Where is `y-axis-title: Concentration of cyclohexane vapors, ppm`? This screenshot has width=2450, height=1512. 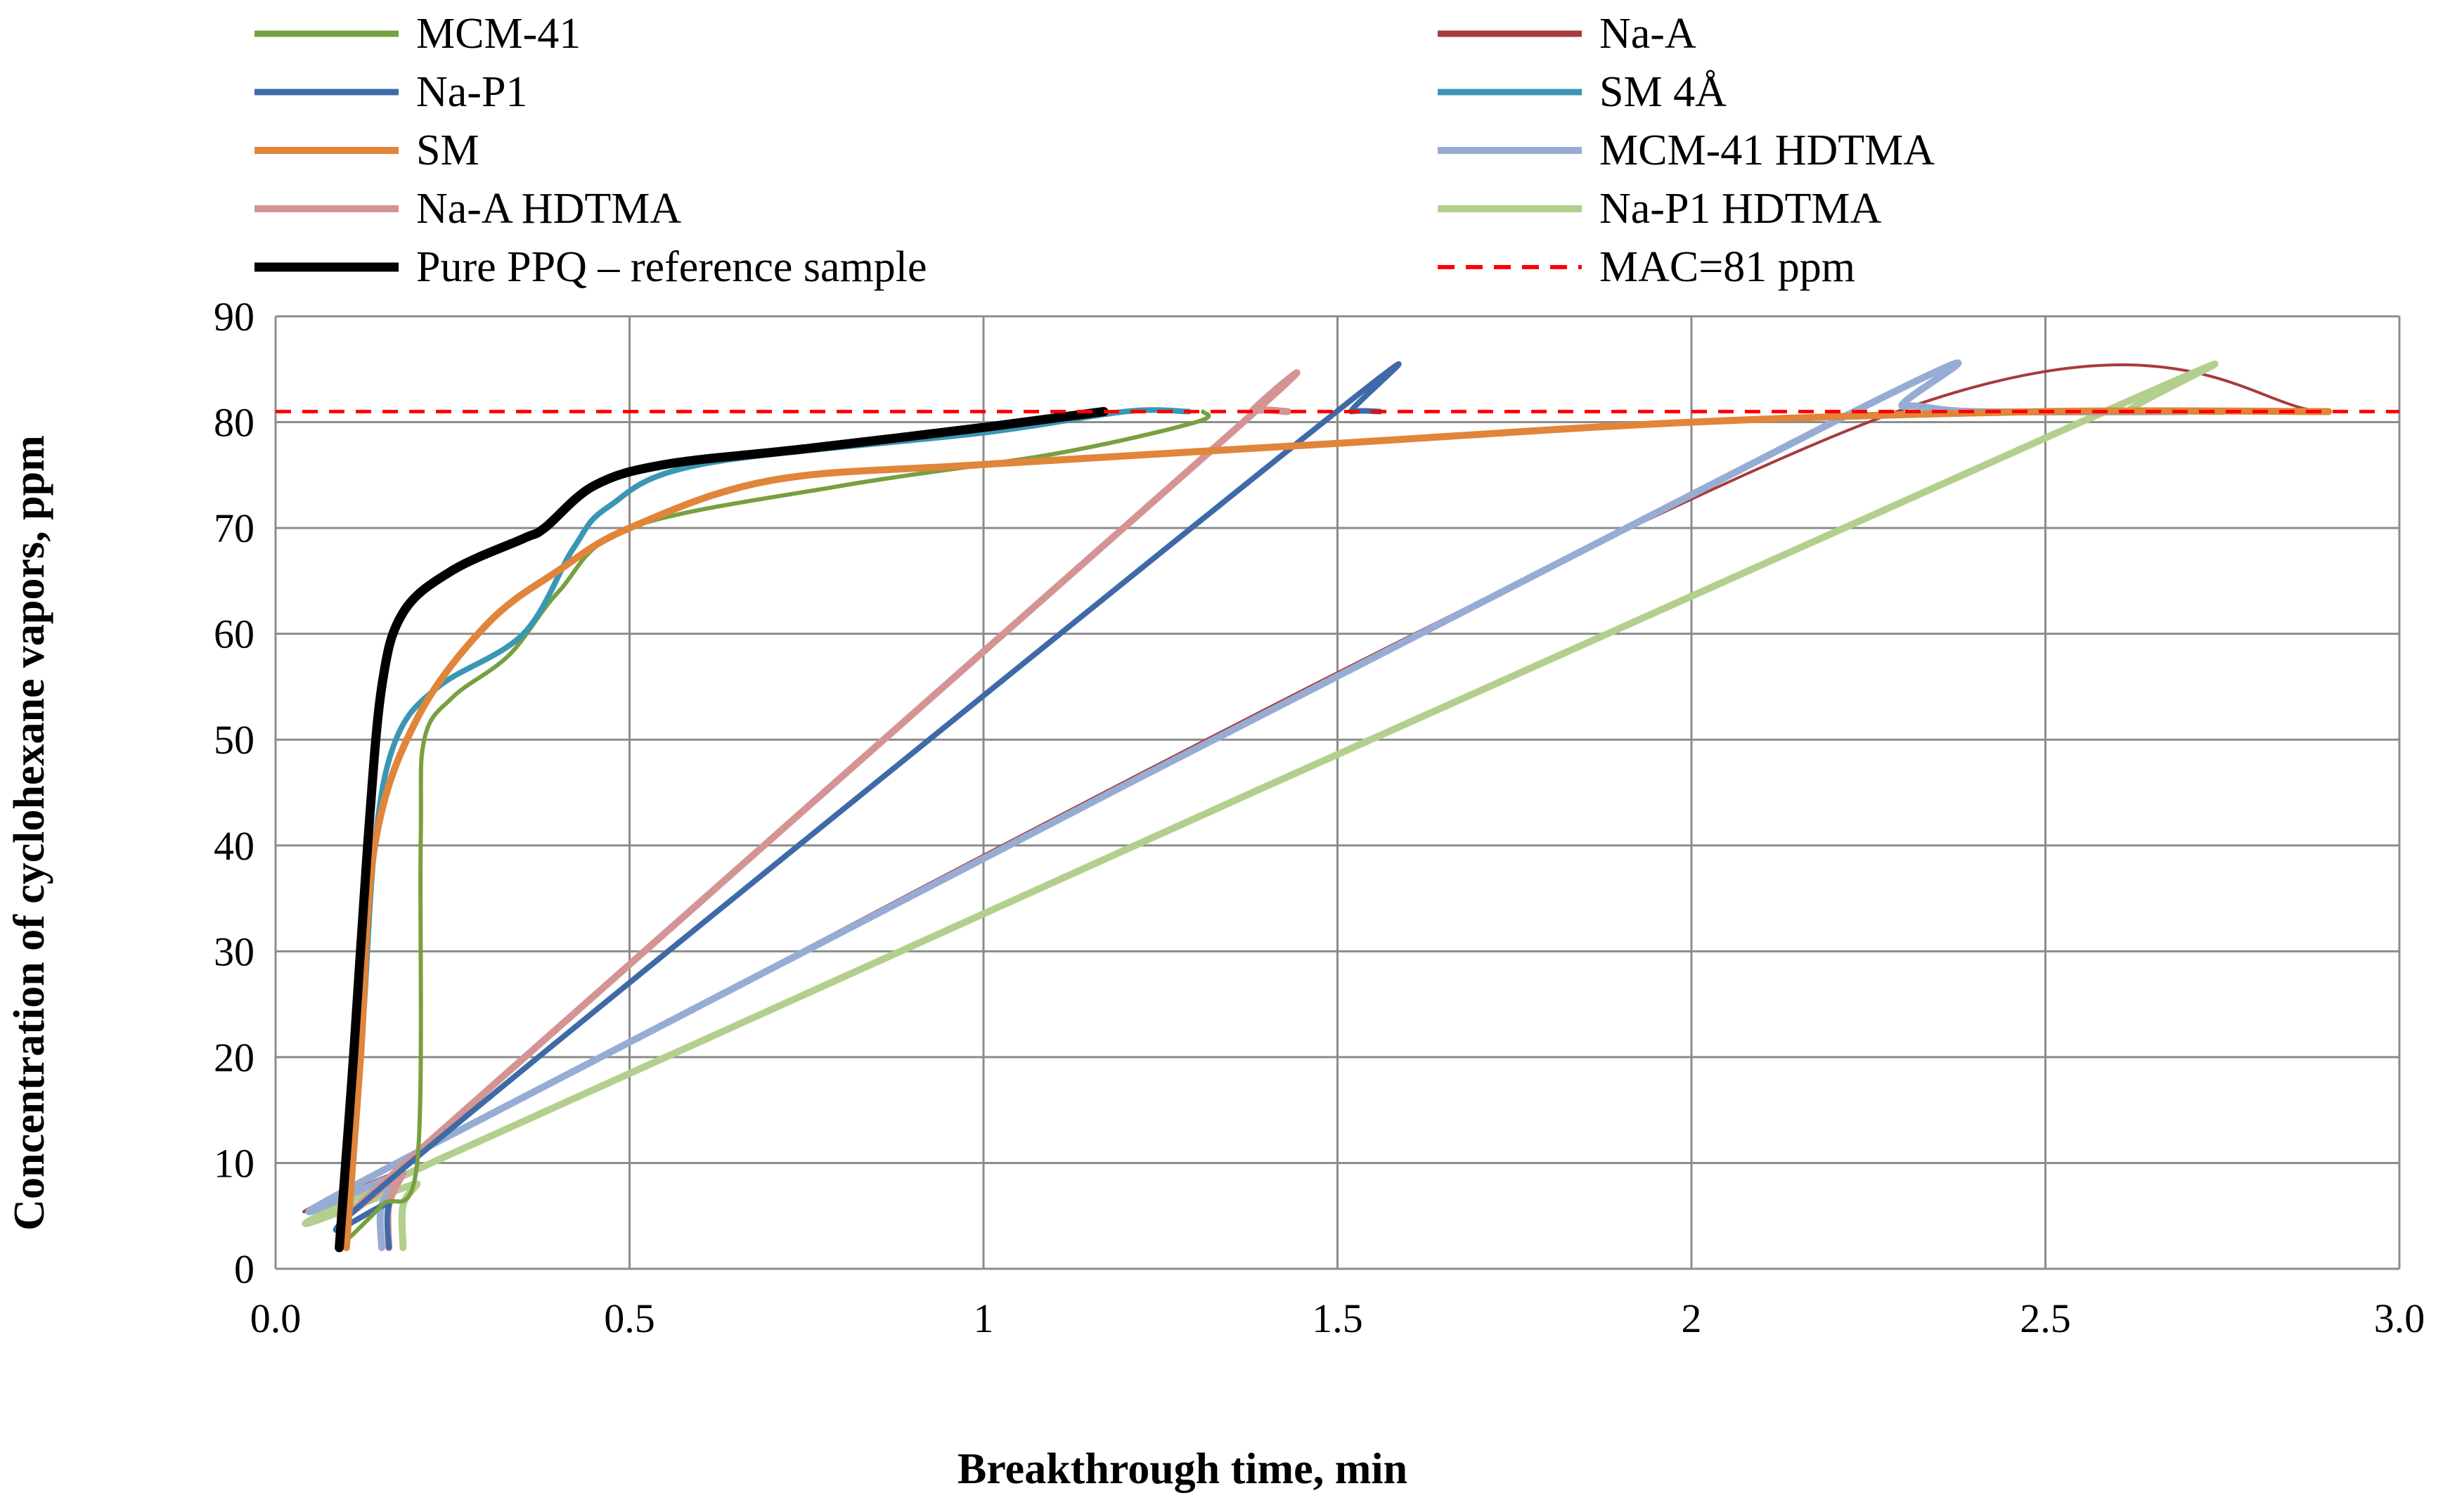
y-axis-title: Concentration of cyclohexane vapors, ppm is located at coordinates (29, 832).